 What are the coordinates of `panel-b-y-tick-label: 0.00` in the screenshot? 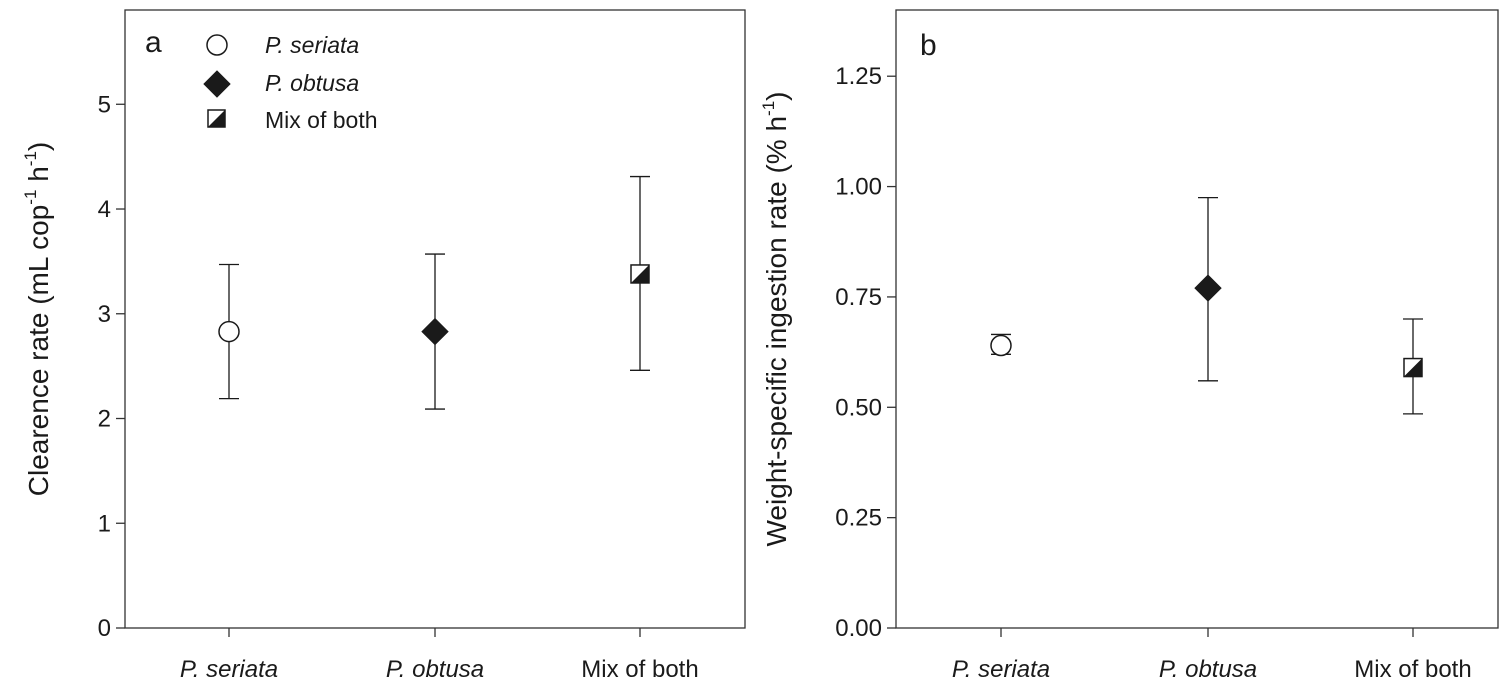 It's located at (858, 628).